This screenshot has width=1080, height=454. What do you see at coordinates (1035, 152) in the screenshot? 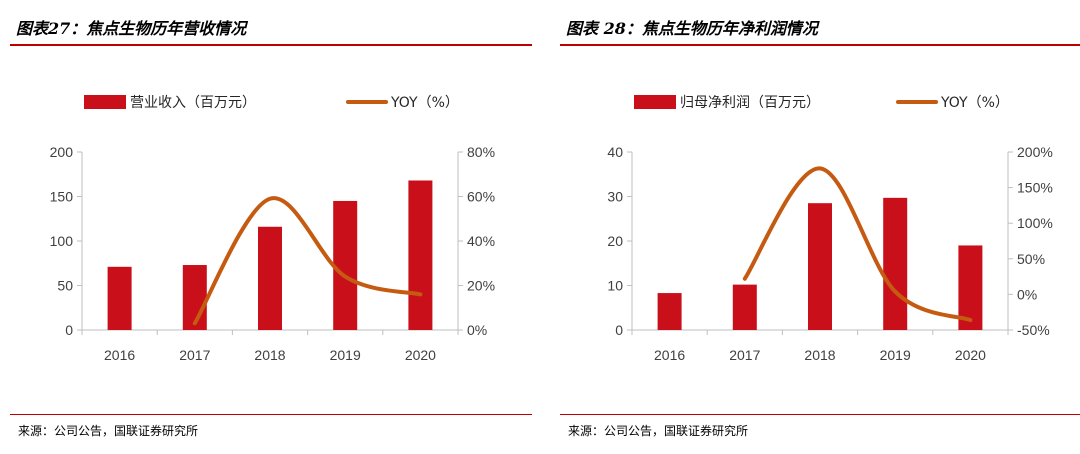
I see `right-axis-tick-label: 200%` at bounding box center [1035, 152].